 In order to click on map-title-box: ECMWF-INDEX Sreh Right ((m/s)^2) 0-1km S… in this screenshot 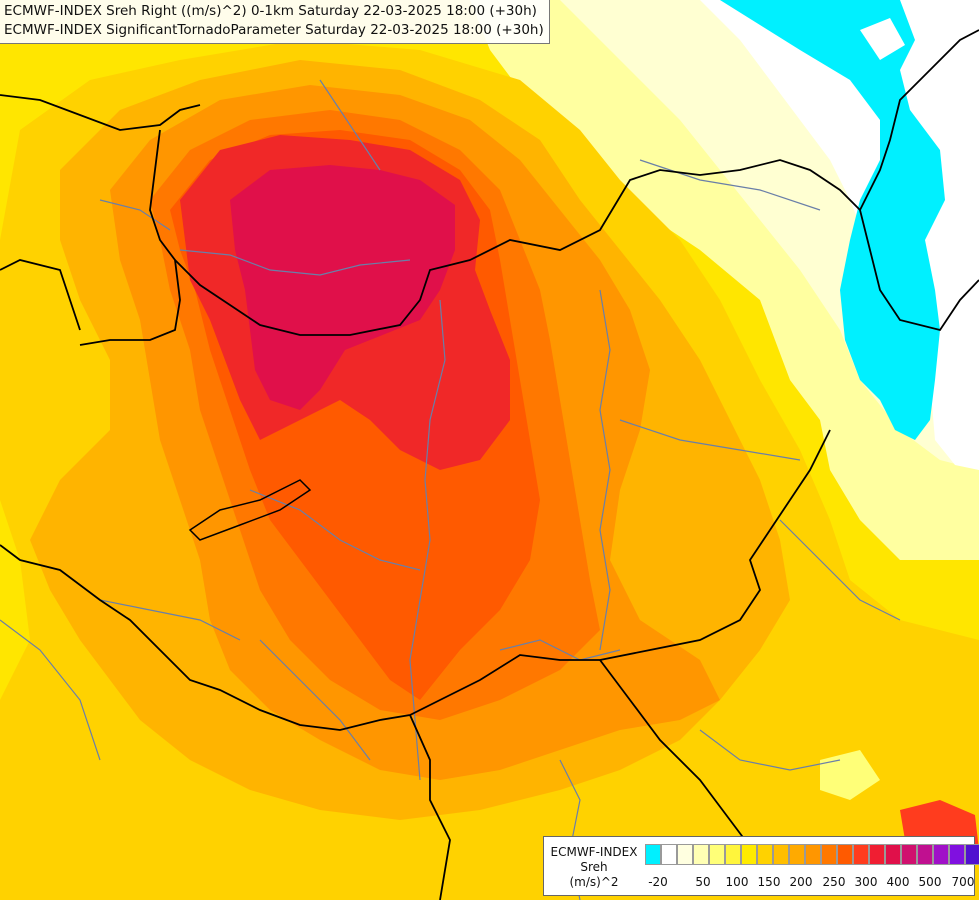, I will do `click(275, 22)`.